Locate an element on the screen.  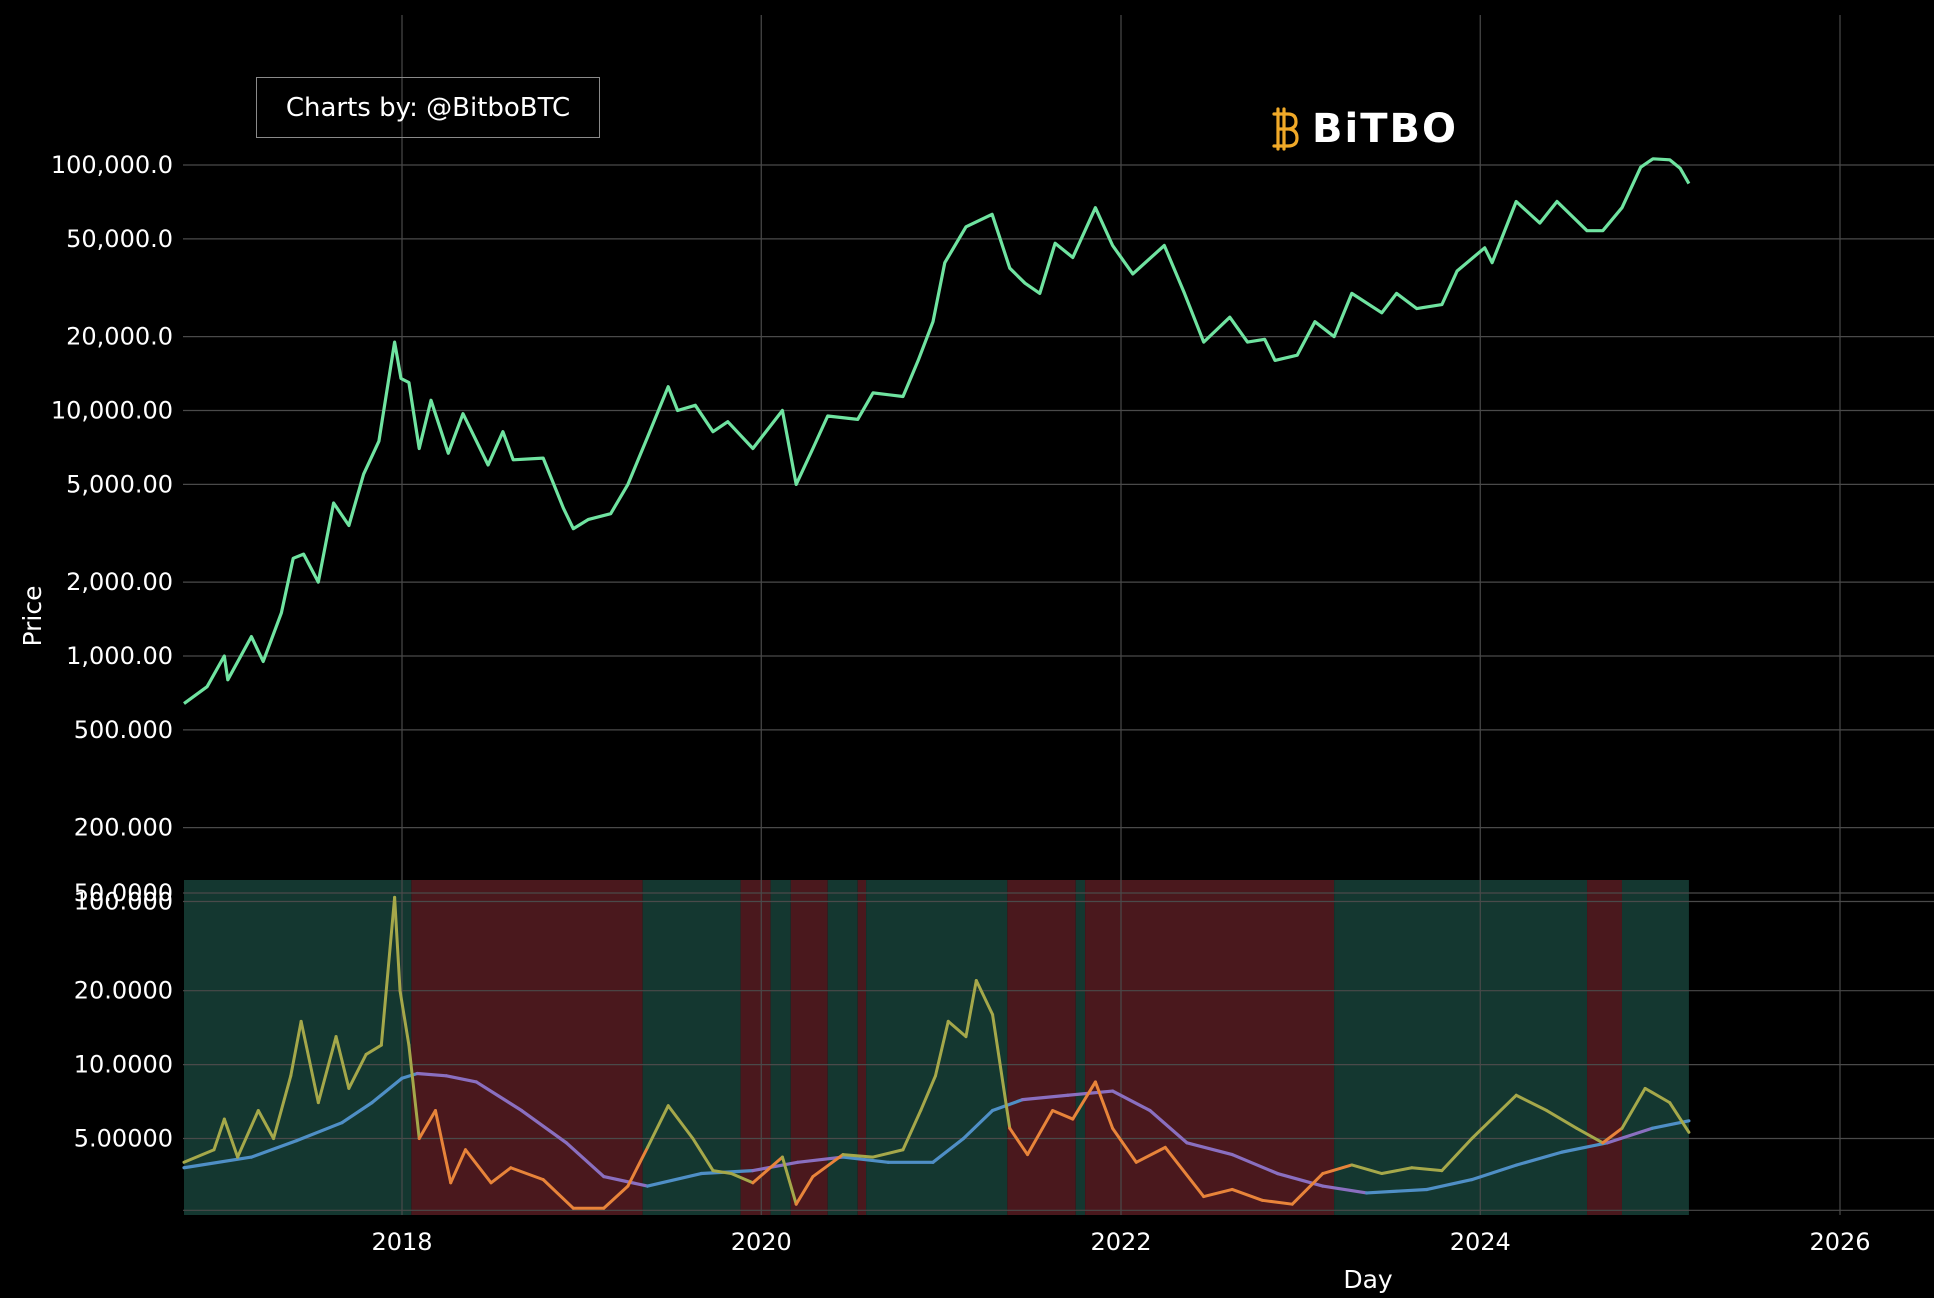
indicator-tick-label: 20.0000 is located at coordinates (123, 991).